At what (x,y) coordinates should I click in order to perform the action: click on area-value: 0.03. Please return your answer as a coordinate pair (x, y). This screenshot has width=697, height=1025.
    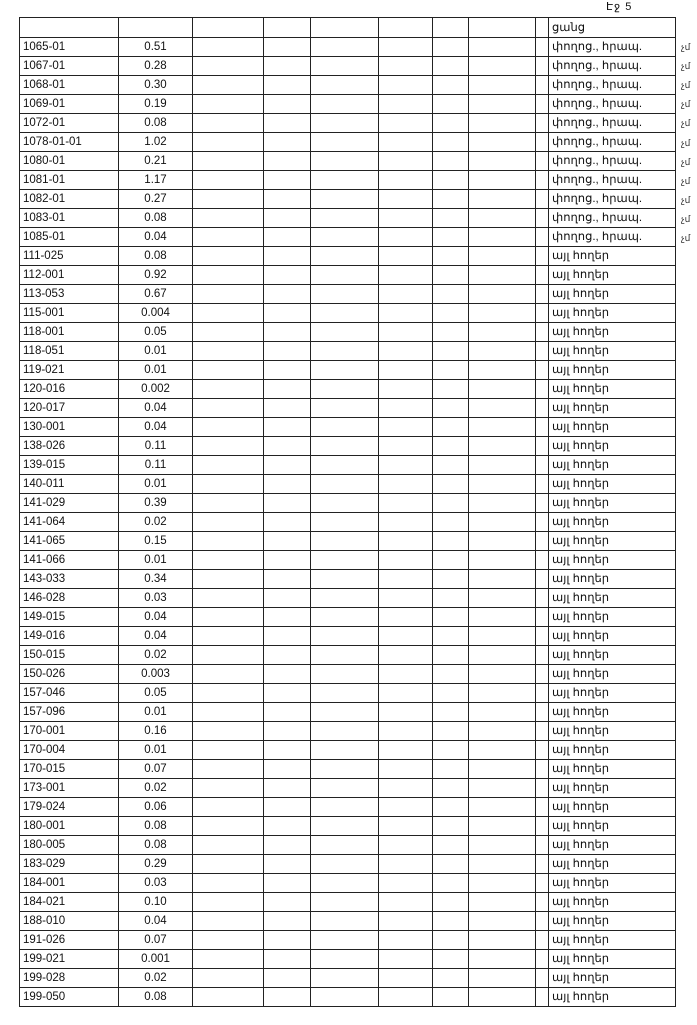
    Looking at the image, I should click on (155, 598).